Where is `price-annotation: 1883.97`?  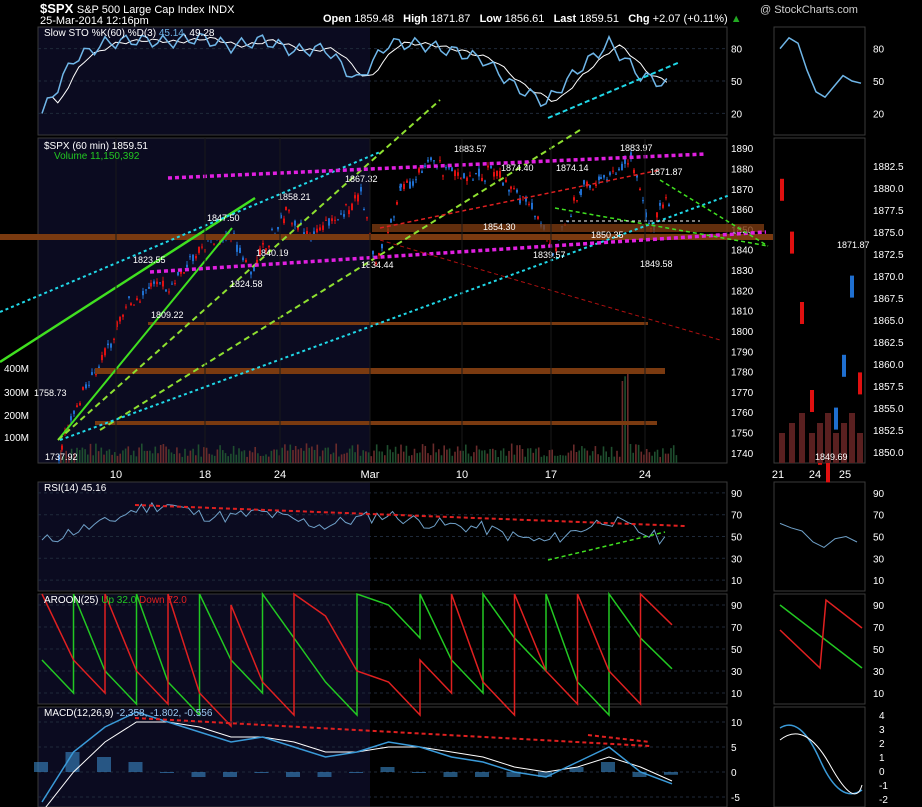 price-annotation: 1883.97 is located at coordinates (636, 148).